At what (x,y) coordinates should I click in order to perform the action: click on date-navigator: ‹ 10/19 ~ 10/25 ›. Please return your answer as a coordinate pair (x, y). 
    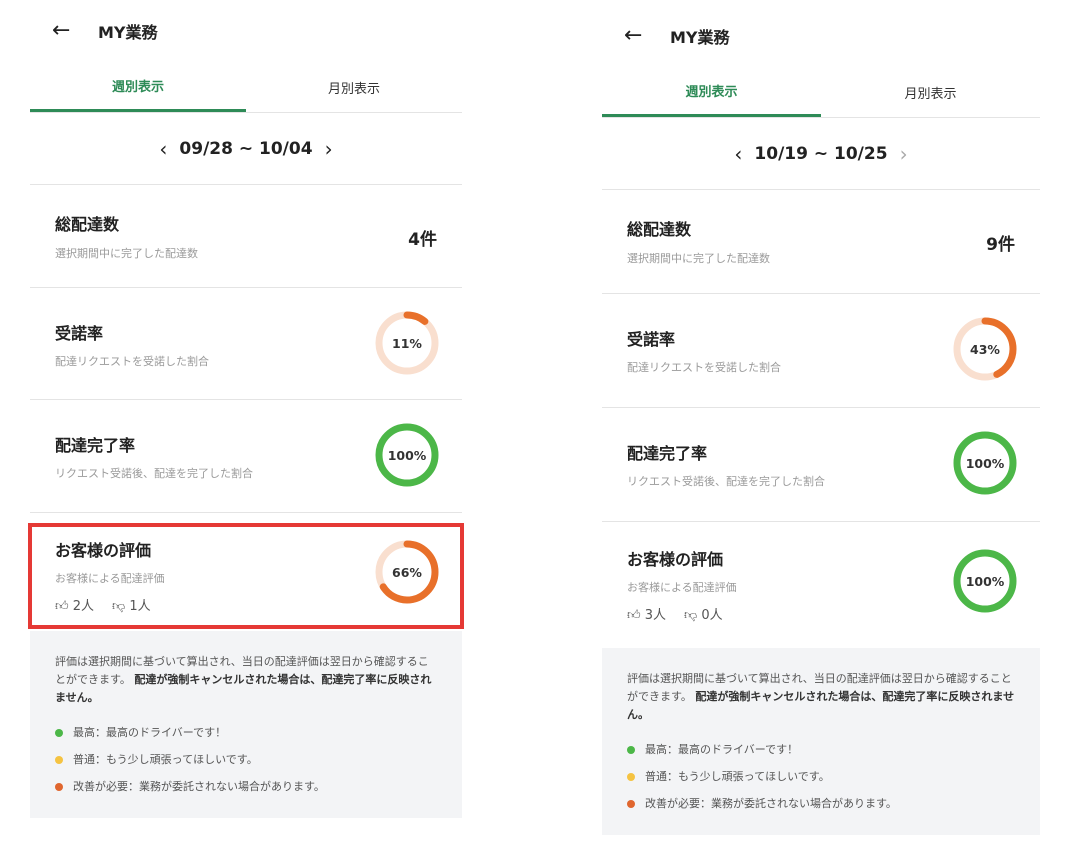
    Looking at the image, I should click on (821, 154).